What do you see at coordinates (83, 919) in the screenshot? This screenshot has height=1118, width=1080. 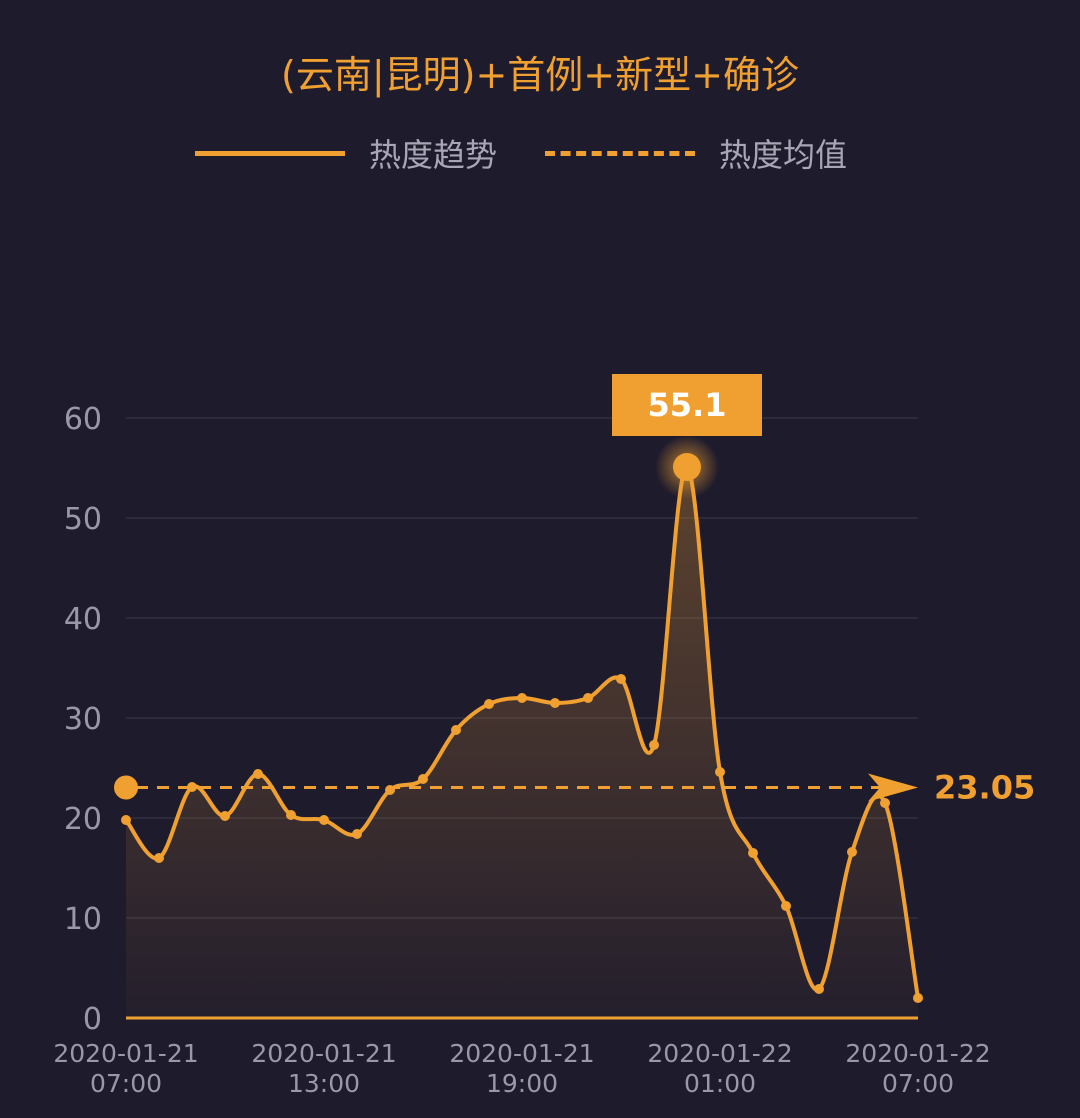 I see `y-tick-label-10: 10` at bounding box center [83, 919].